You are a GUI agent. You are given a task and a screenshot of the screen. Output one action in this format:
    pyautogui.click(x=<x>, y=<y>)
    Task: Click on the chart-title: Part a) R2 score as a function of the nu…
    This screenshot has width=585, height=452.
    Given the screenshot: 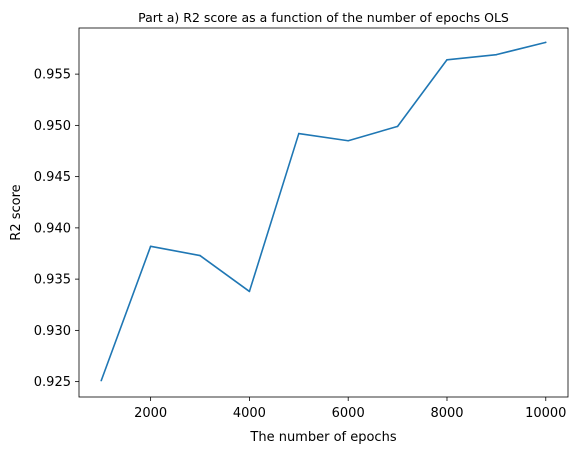 What is the action you would take?
    pyautogui.click(x=323, y=17)
    